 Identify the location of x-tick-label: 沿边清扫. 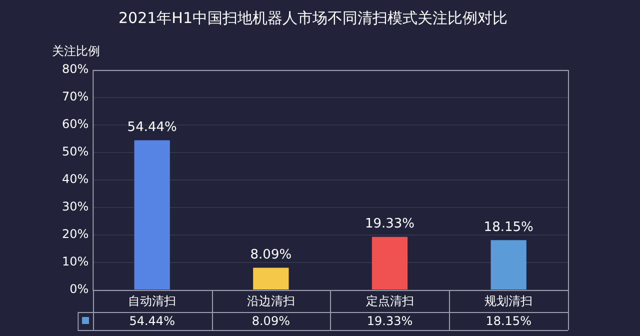
(270, 301).